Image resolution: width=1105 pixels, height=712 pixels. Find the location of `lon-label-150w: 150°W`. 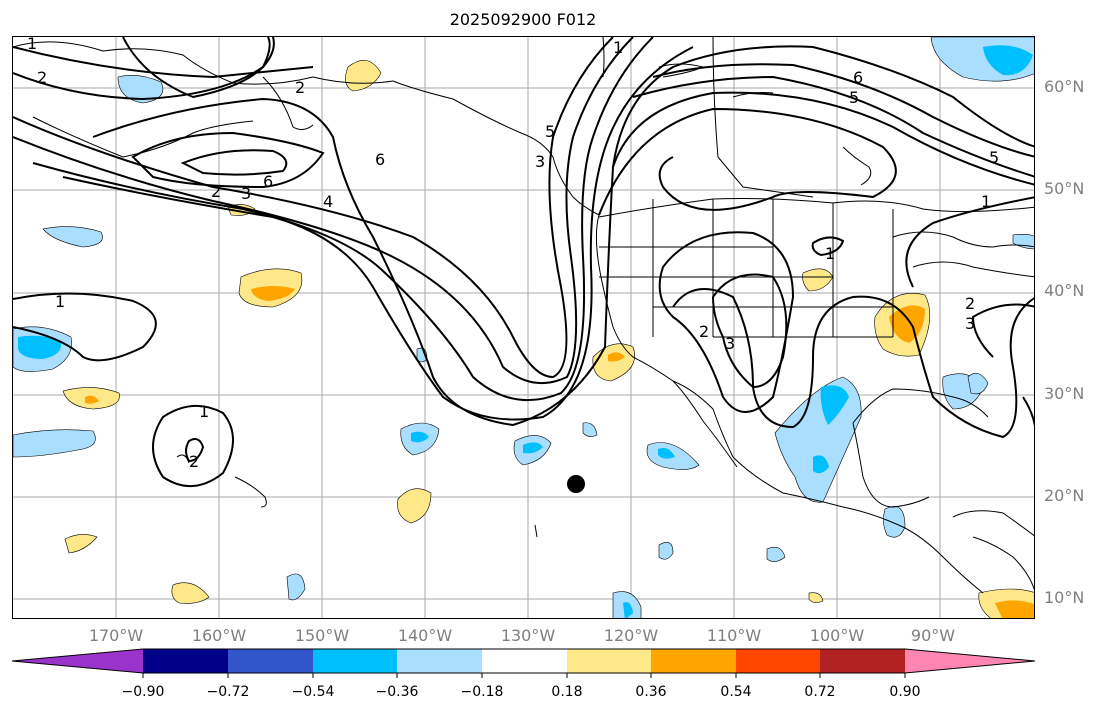

lon-label-150w: 150°W is located at coordinates (322, 635).